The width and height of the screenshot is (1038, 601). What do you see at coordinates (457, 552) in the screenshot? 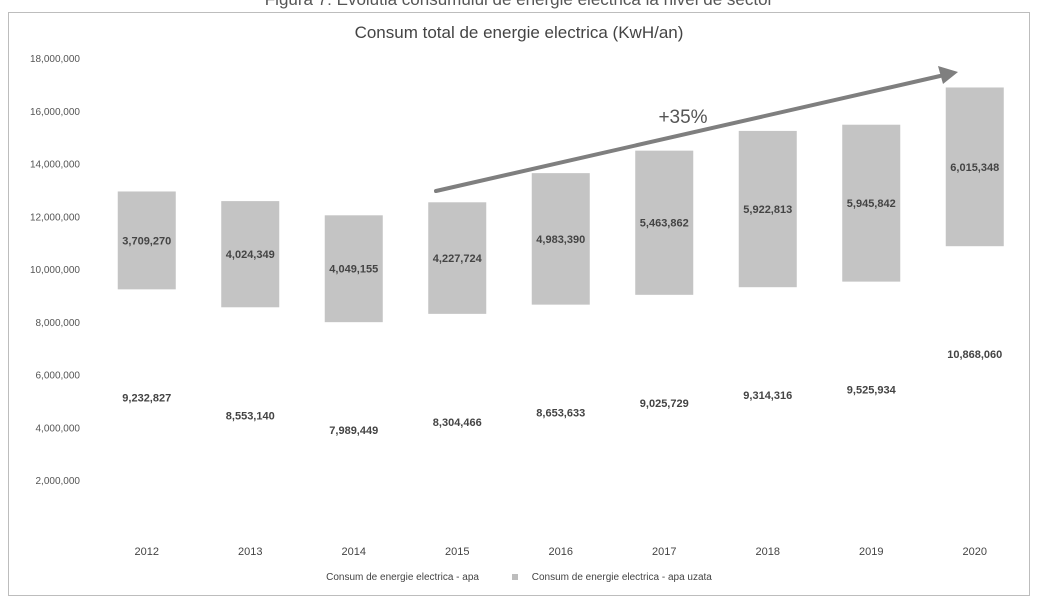
I see `x-tick-label: 2015` at bounding box center [457, 552].